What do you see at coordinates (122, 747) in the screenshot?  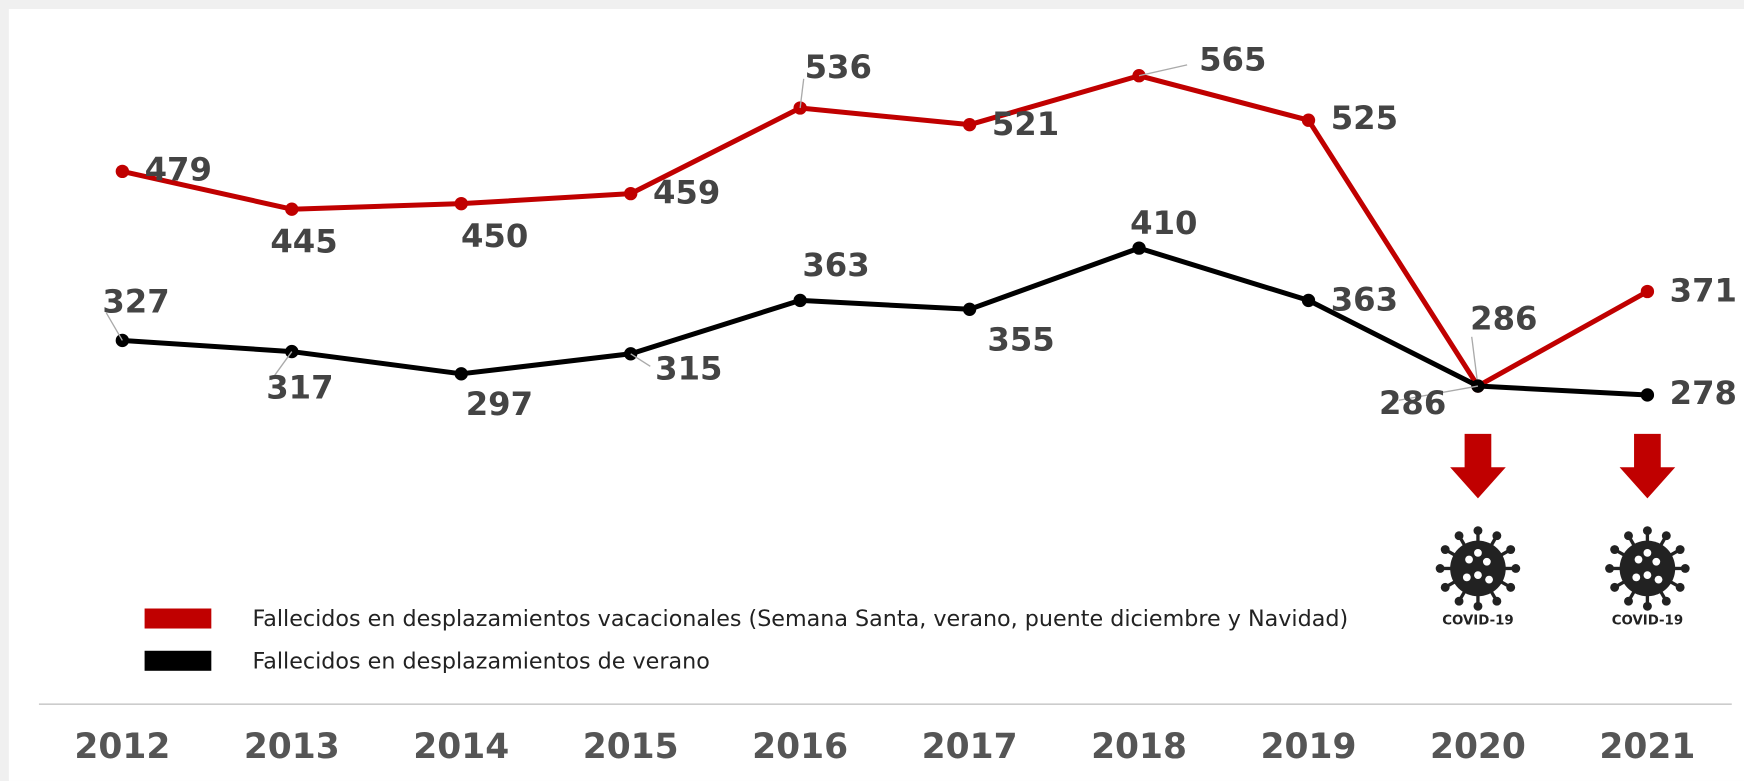 I see `x-tick-label: 2012` at bounding box center [122, 747].